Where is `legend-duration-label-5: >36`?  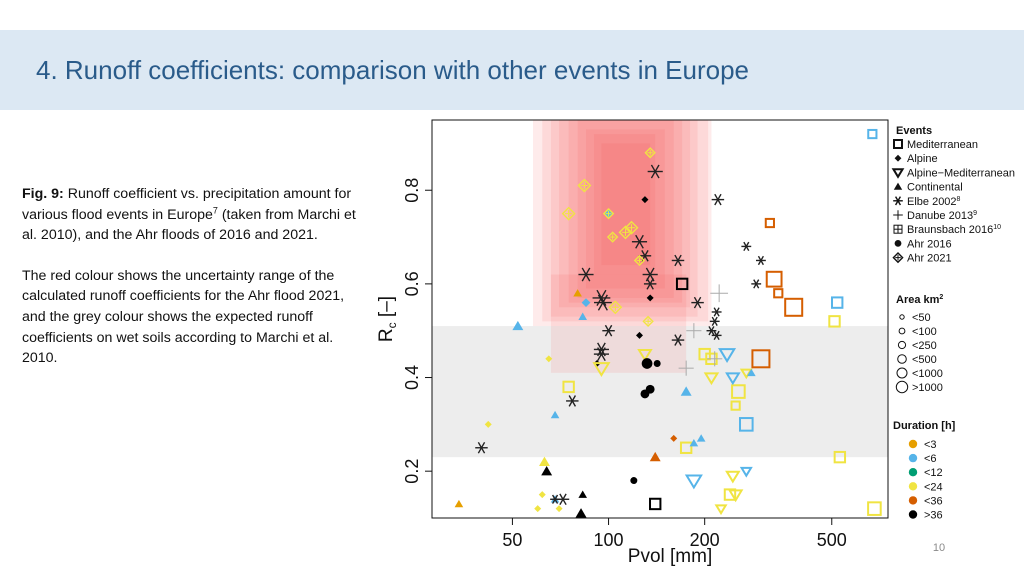
legend-duration-label-5: >36 is located at coordinates (933, 516).